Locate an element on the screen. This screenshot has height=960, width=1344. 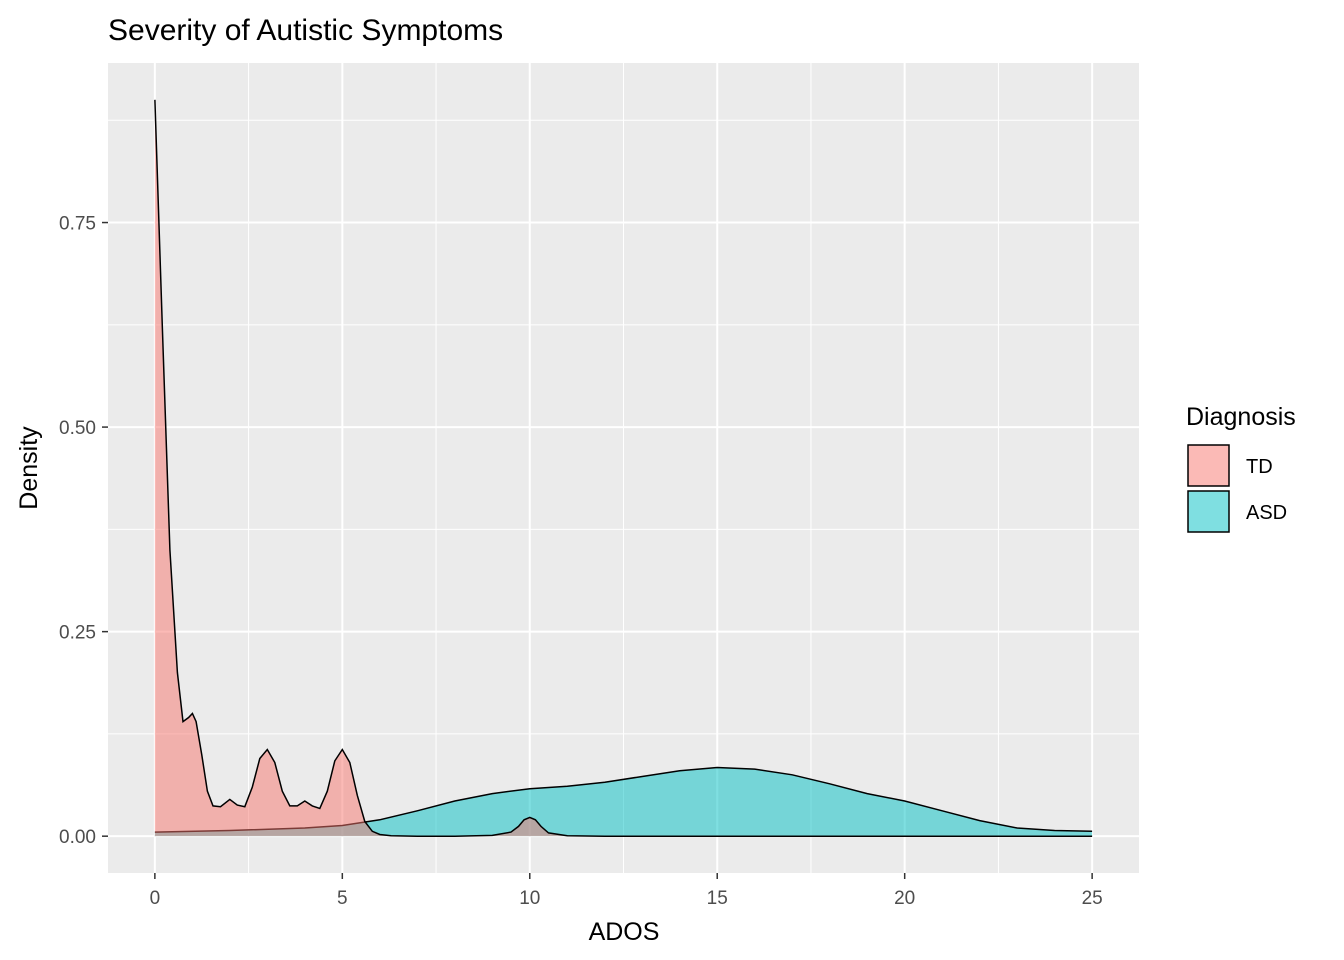
x-tick-label: 15 is located at coordinates (717, 898).